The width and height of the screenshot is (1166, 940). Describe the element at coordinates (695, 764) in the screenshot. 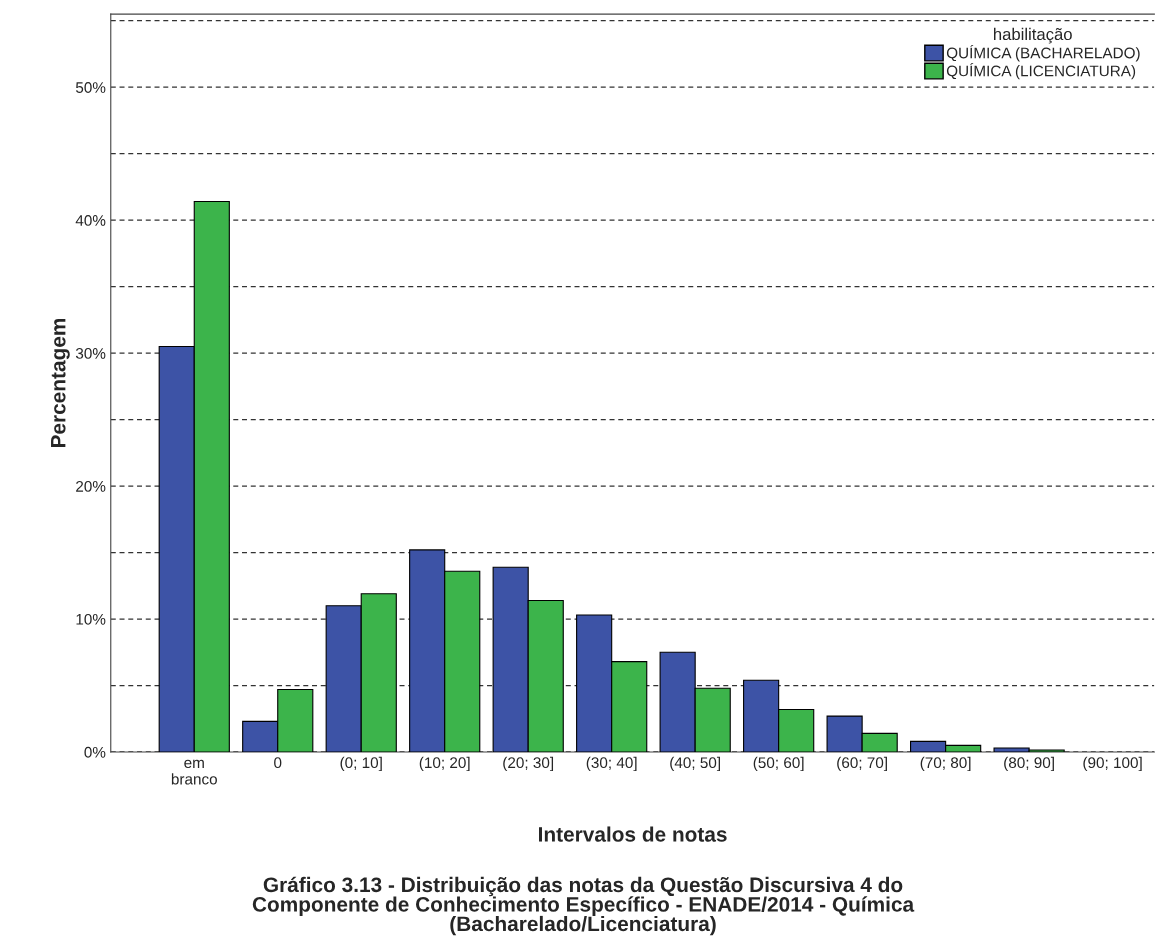

I see `x-tick-label: (40; 50]` at that location.